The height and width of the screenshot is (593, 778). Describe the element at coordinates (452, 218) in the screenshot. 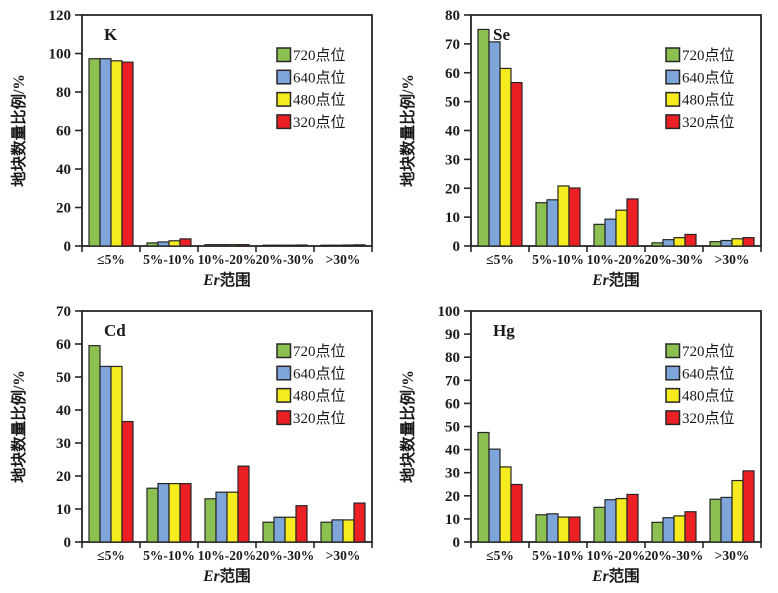

I see `y-tick-label: 10` at that location.